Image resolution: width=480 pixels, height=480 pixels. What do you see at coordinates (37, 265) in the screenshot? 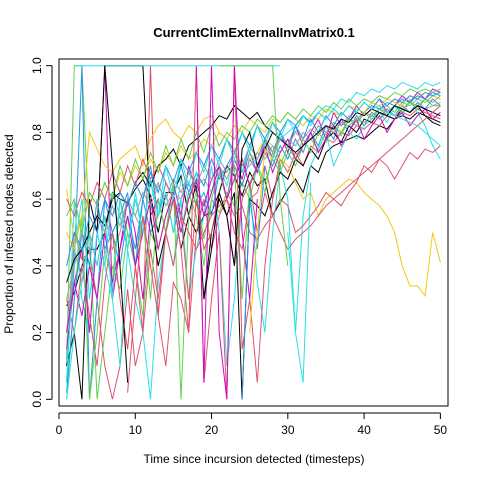
I see `y-tick-label: 0.4` at bounding box center [37, 265].